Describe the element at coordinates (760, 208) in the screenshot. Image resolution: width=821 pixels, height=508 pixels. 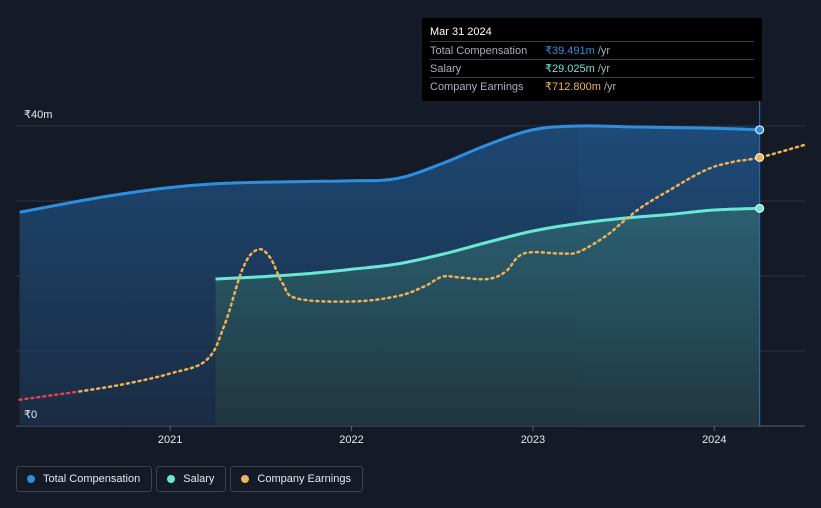
I see `salary-marker` at that location.